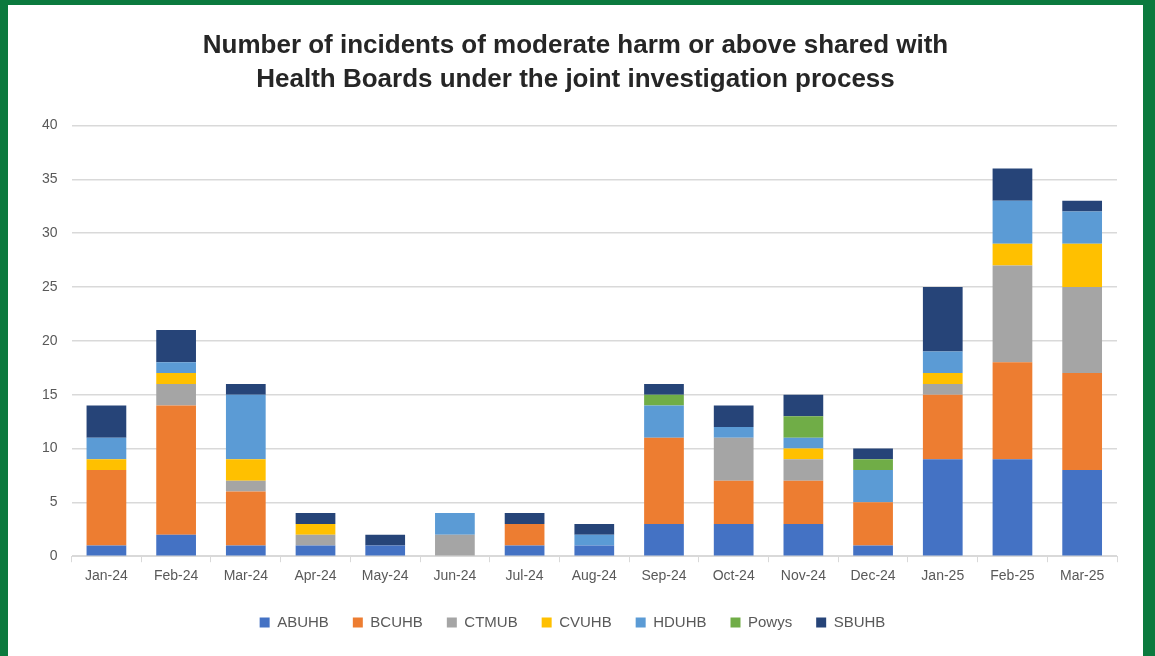  I want to click on legend-label: ABUHB, so click(303, 621).